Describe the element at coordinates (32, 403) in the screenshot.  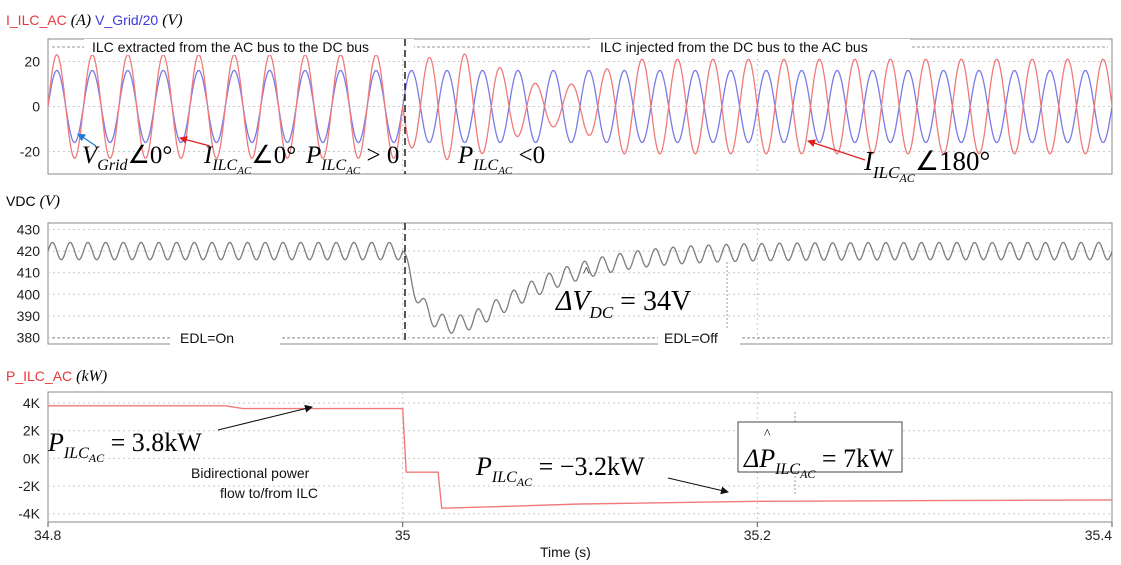
I see `y-tick-label: 4K` at that location.